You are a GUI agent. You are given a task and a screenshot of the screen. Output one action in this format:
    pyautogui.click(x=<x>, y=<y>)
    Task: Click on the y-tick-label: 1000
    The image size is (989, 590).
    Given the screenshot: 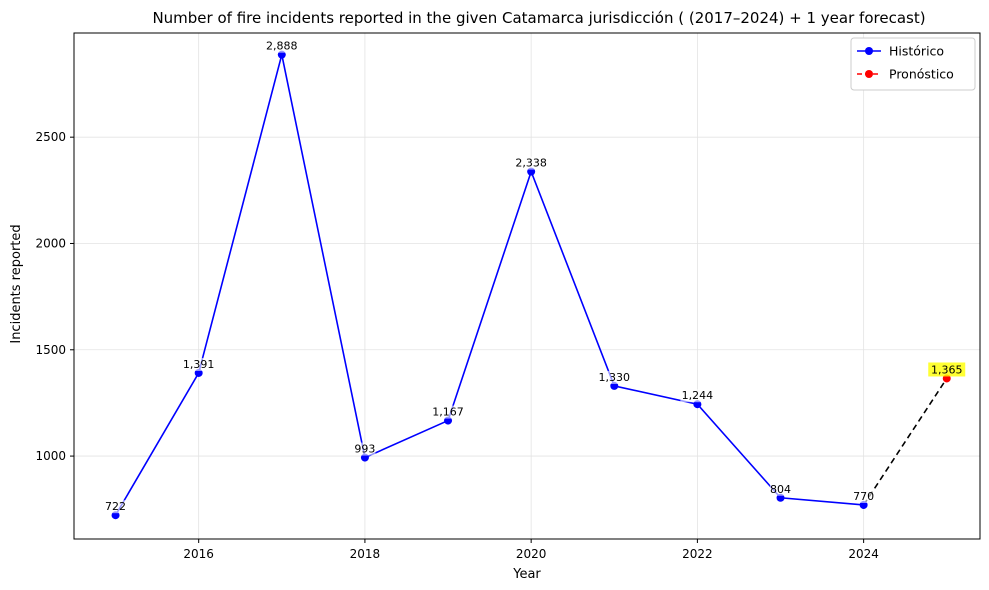 What is the action you would take?
    pyautogui.click(x=50, y=456)
    